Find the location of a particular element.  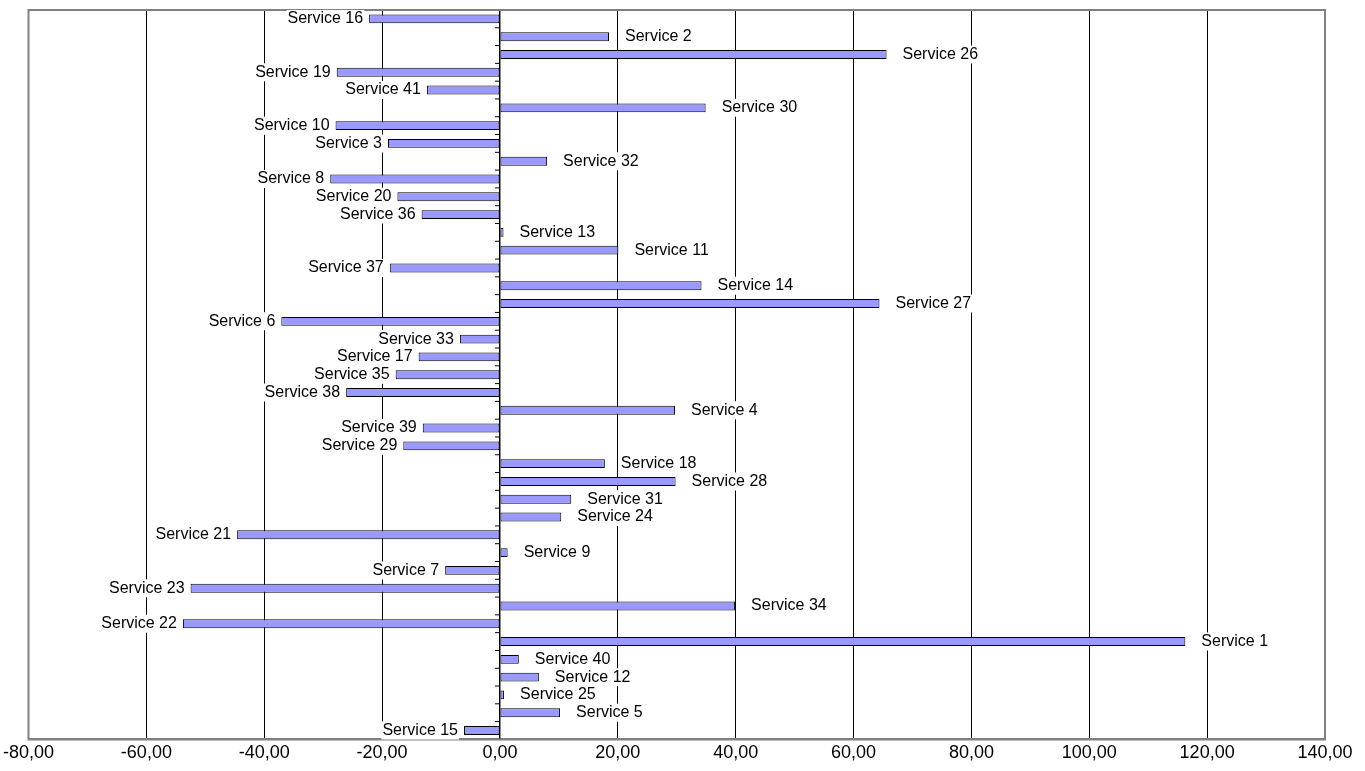

y-tick-label: Service 38 is located at coordinates (302, 391).